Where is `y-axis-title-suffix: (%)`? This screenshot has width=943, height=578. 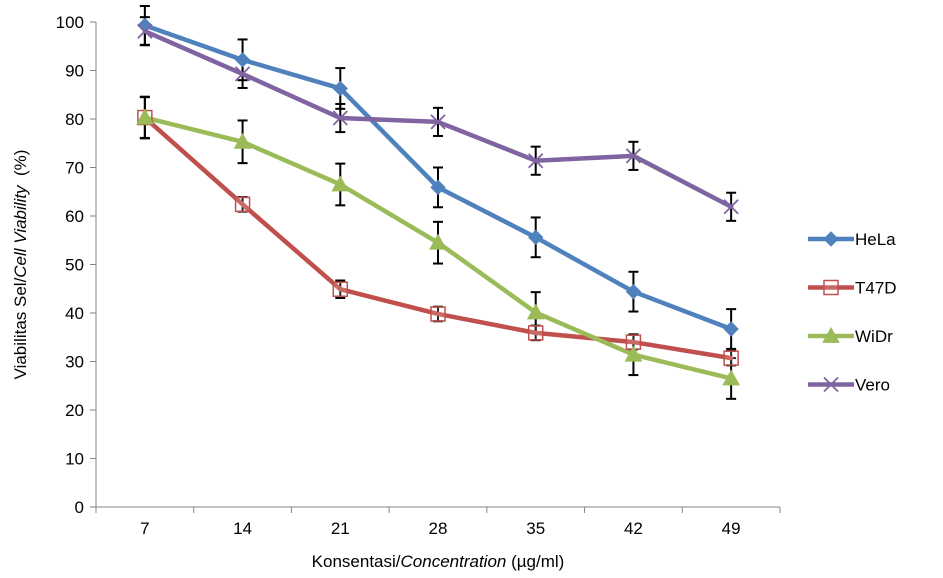
y-axis-title-suffix: (%) is located at coordinates (20, 168).